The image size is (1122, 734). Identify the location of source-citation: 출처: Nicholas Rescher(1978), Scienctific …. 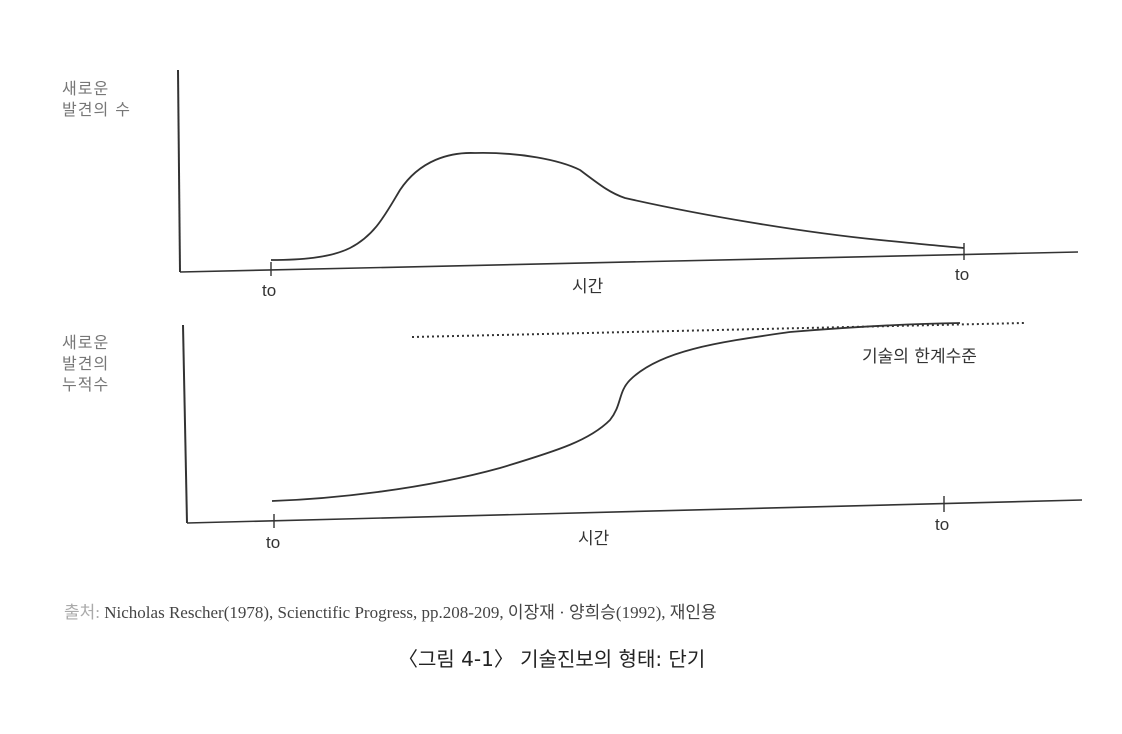
(390, 610).